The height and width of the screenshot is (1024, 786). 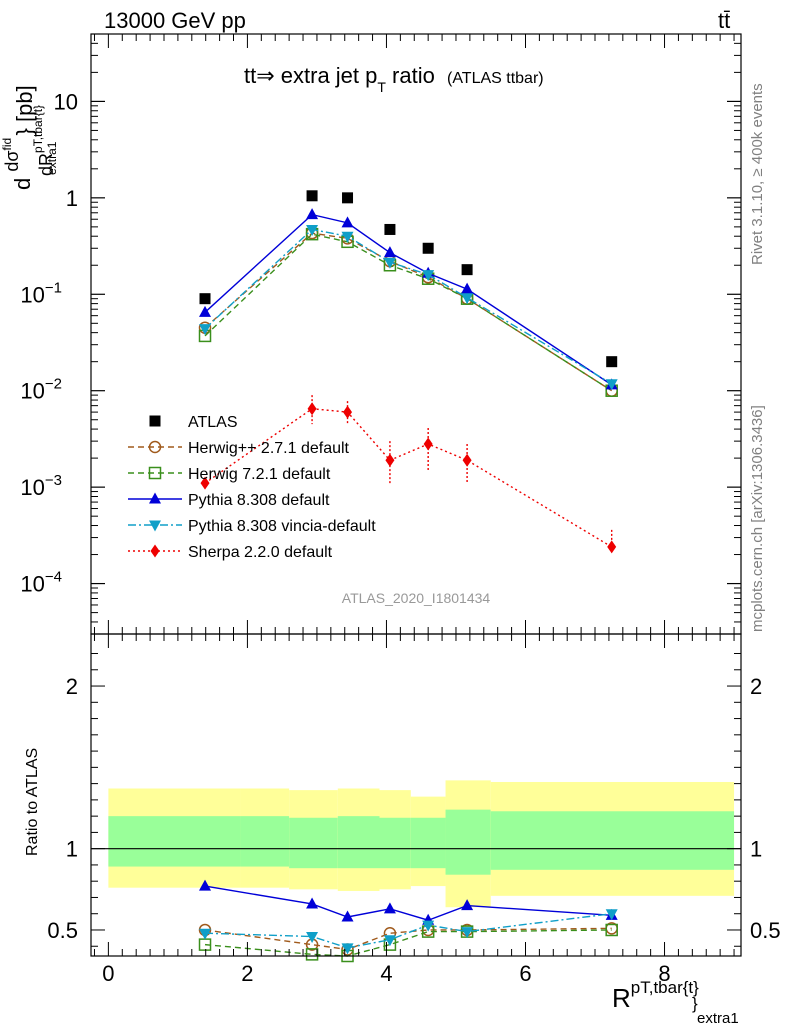 I want to click on ratio-x-label-sub: extra1, so click(x=718, y=1017).